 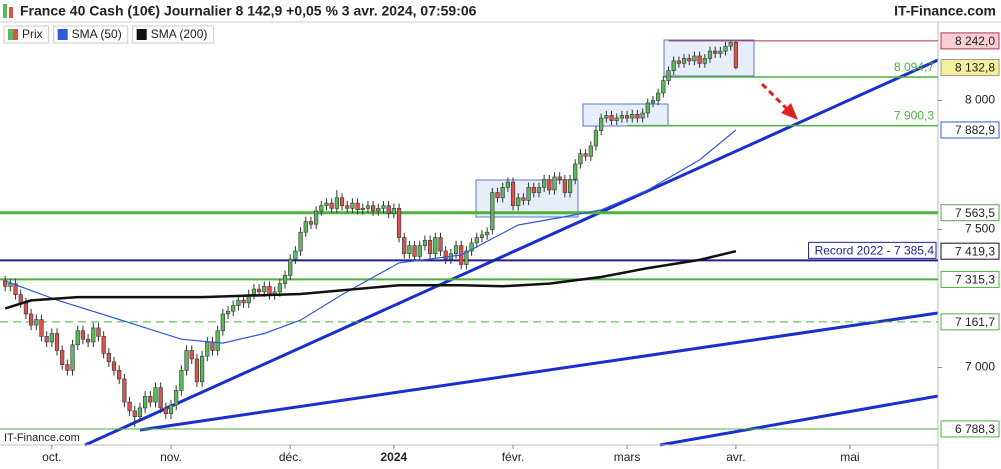 I want to click on x-tick-label: nov., so click(x=171, y=457).